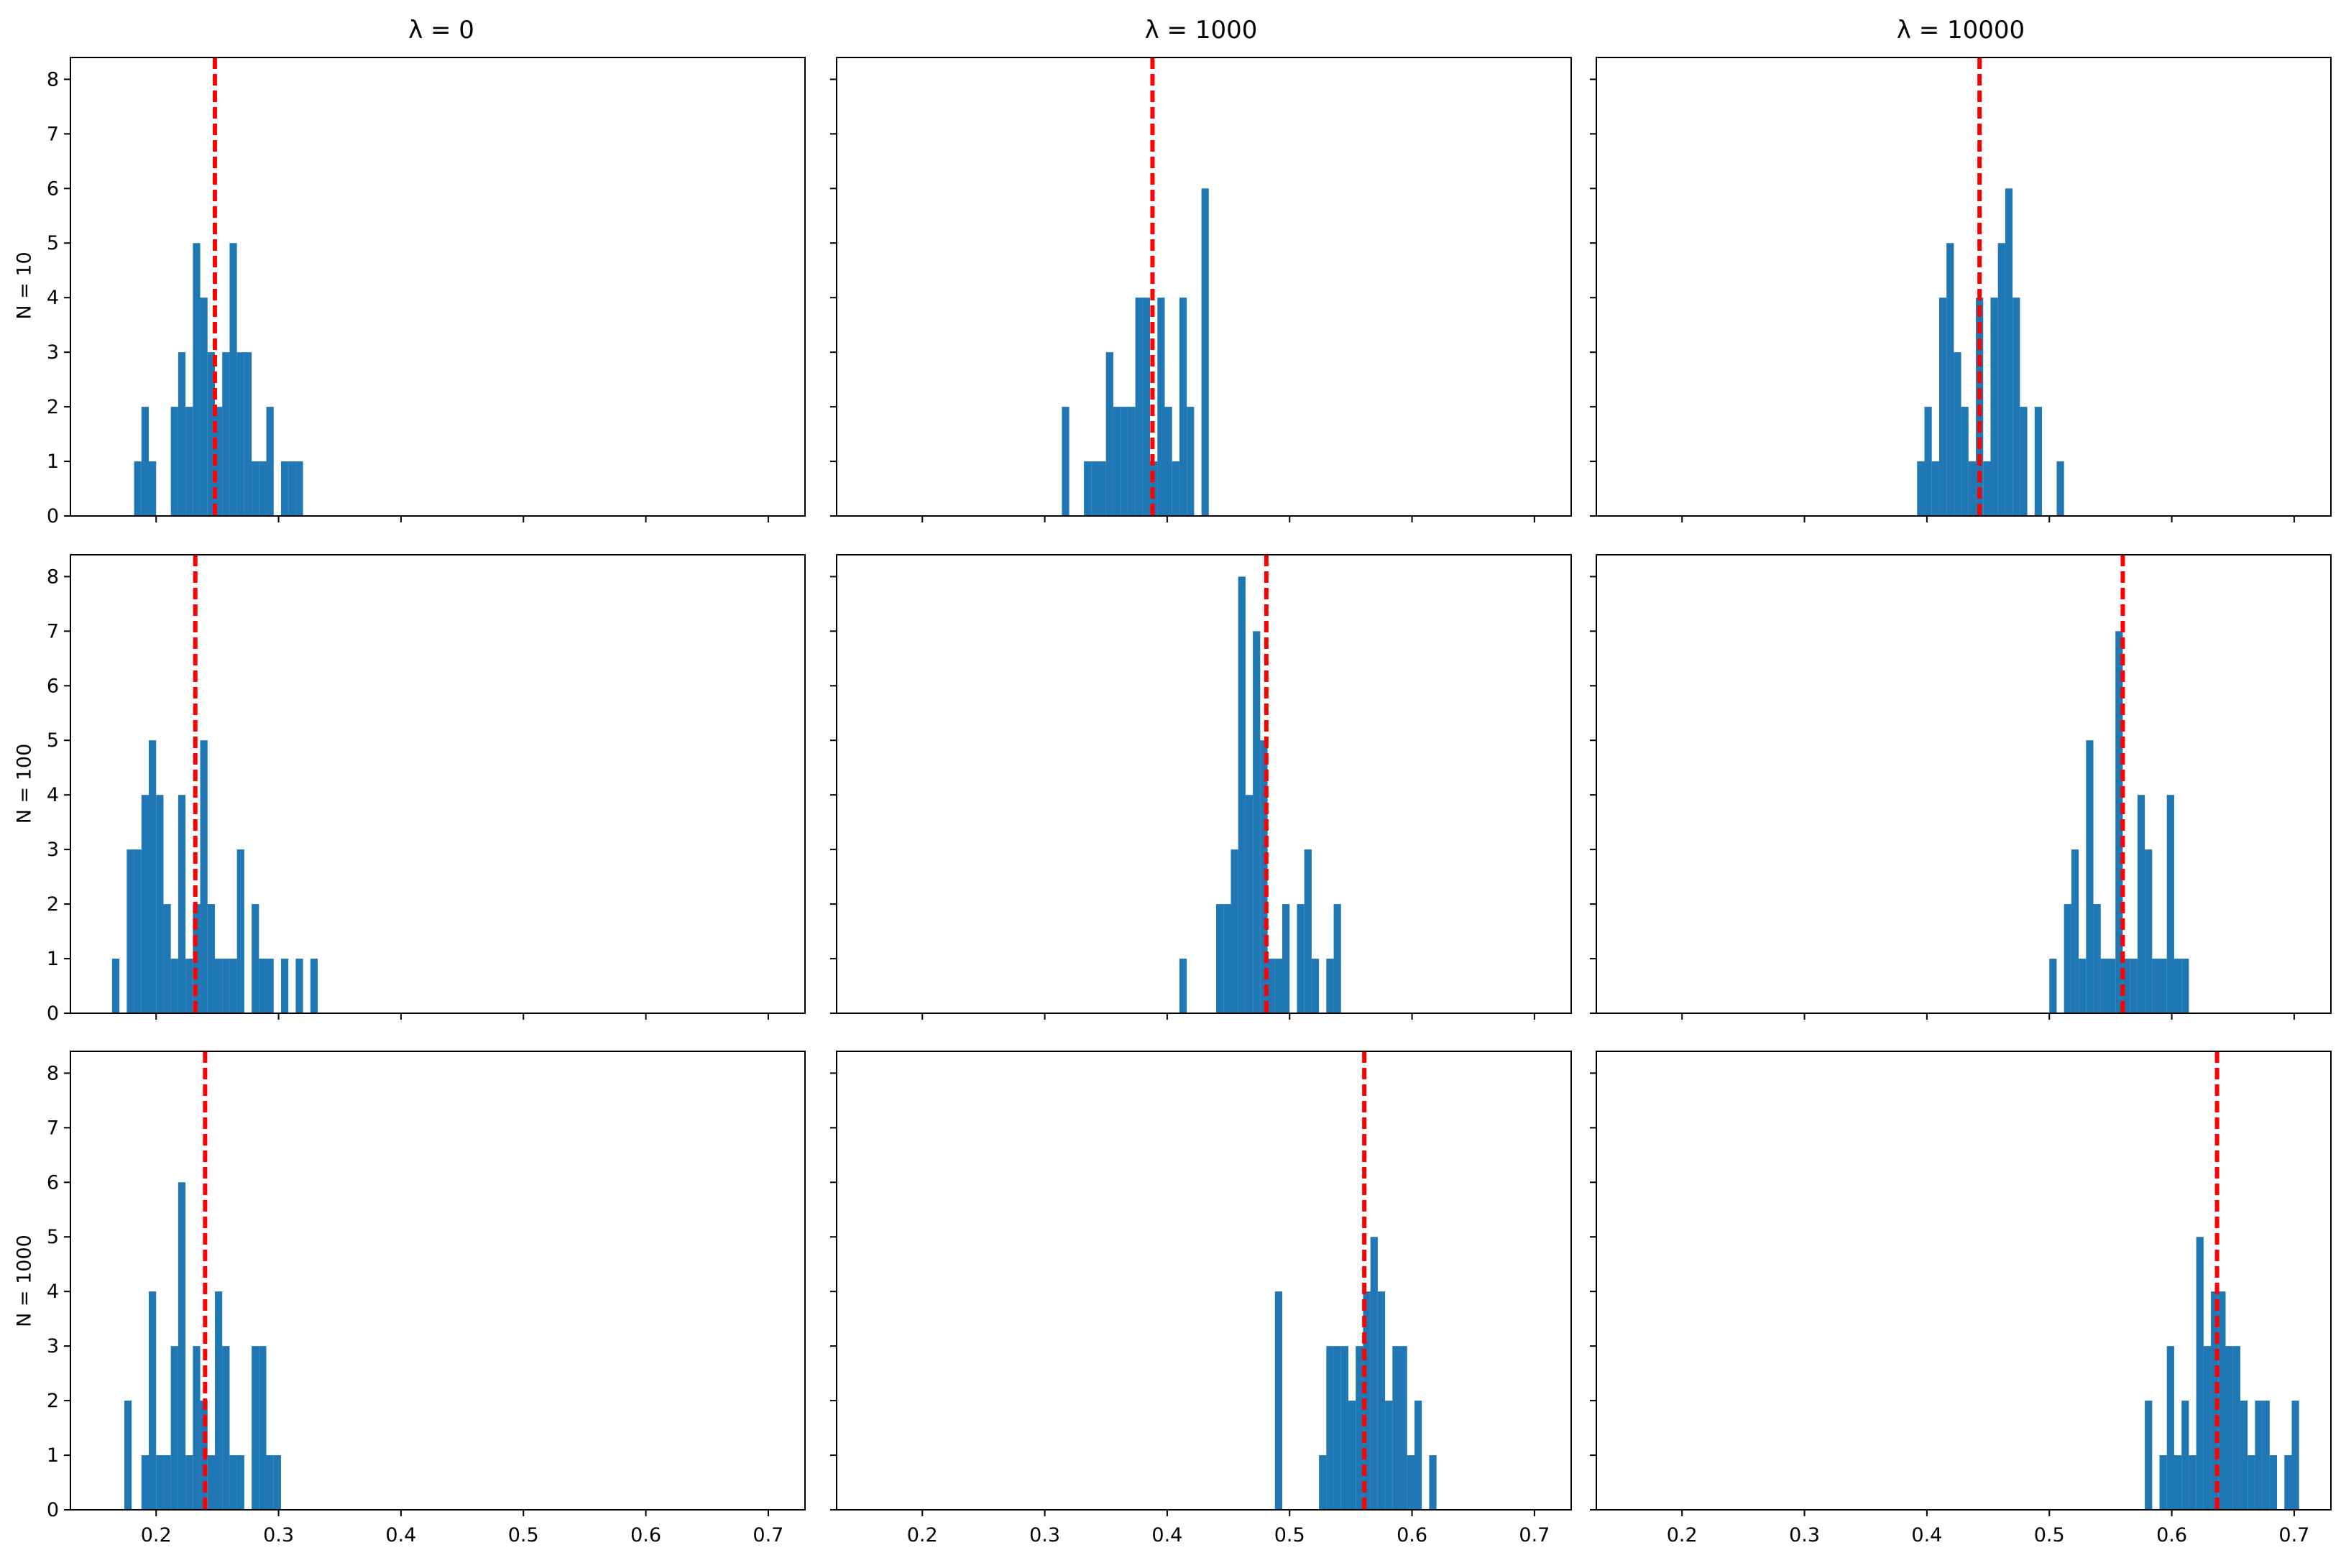  I want to click on y-tick-label: 3, so click(53, 850).